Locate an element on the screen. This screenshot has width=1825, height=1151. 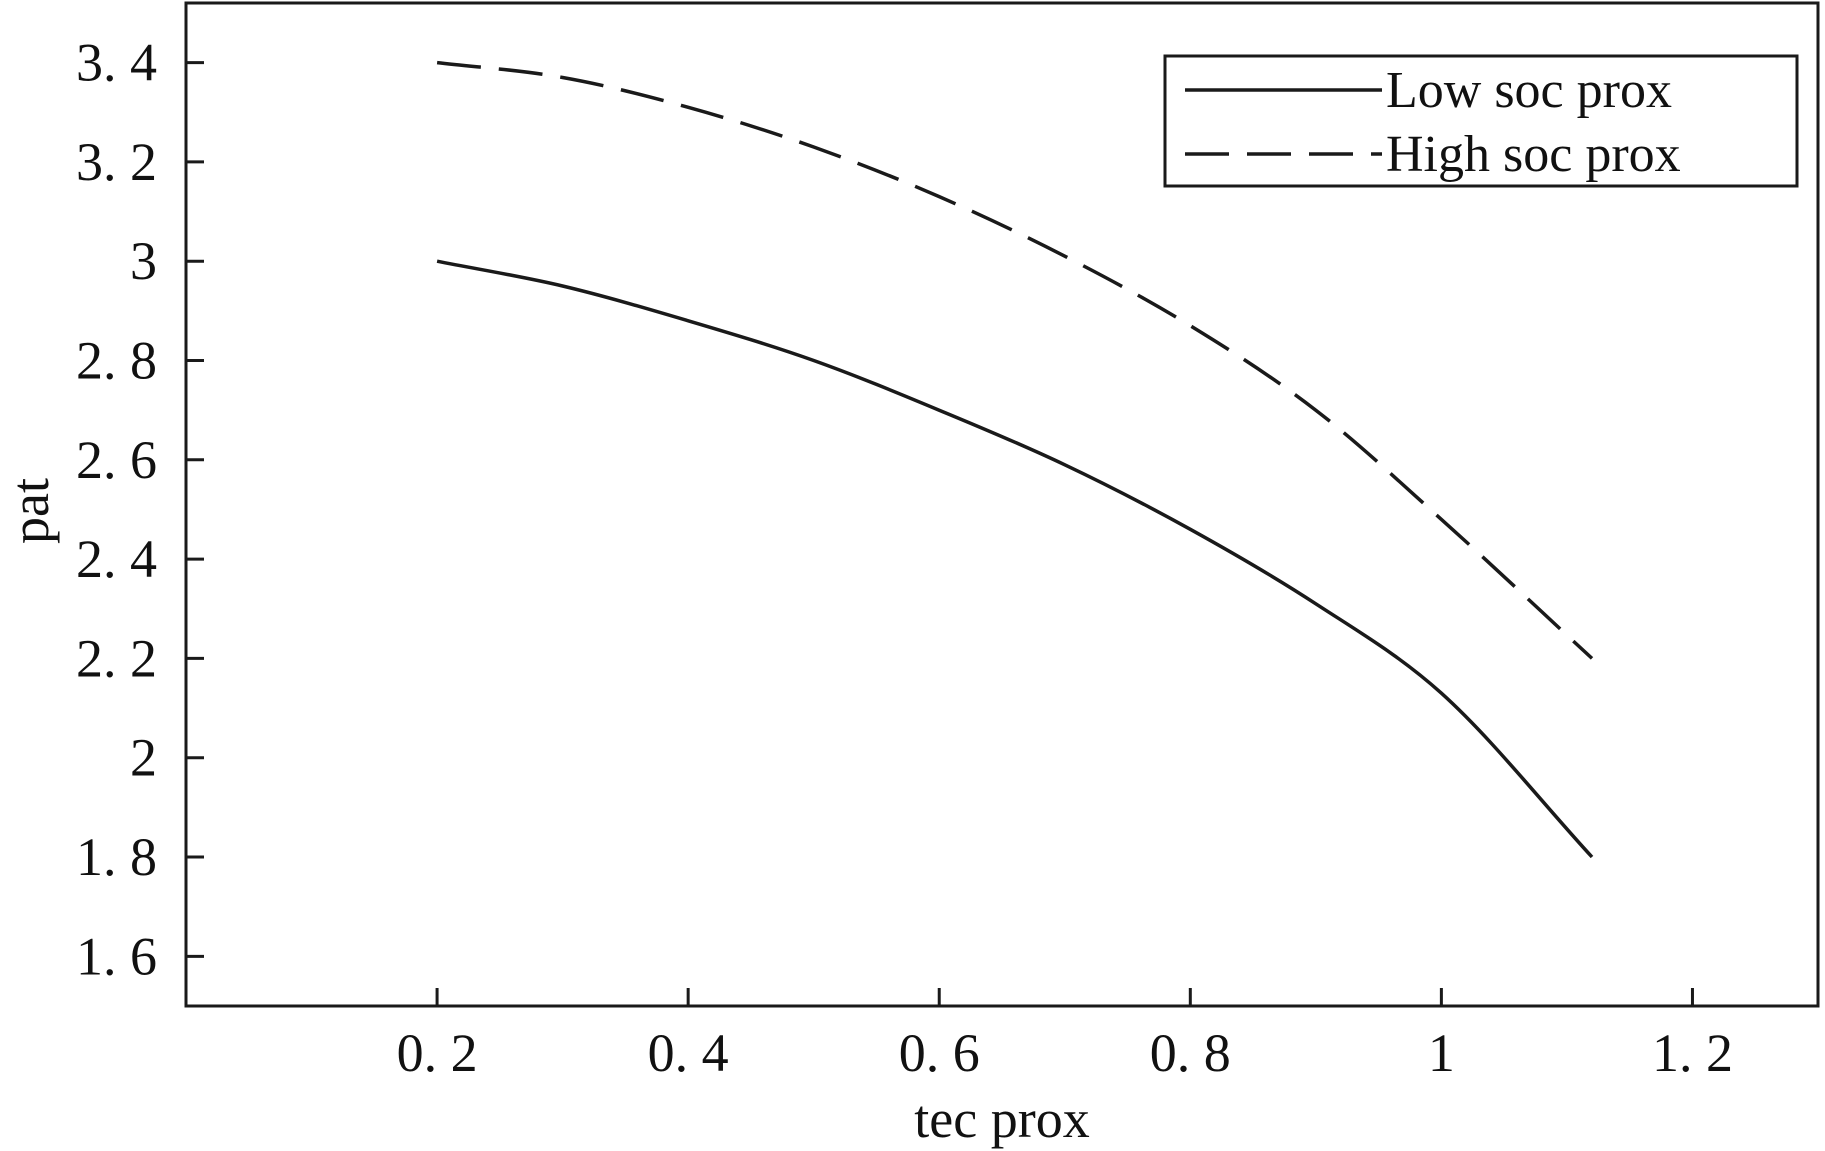
y-tick-label: 2. 4 is located at coordinates (116, 559).